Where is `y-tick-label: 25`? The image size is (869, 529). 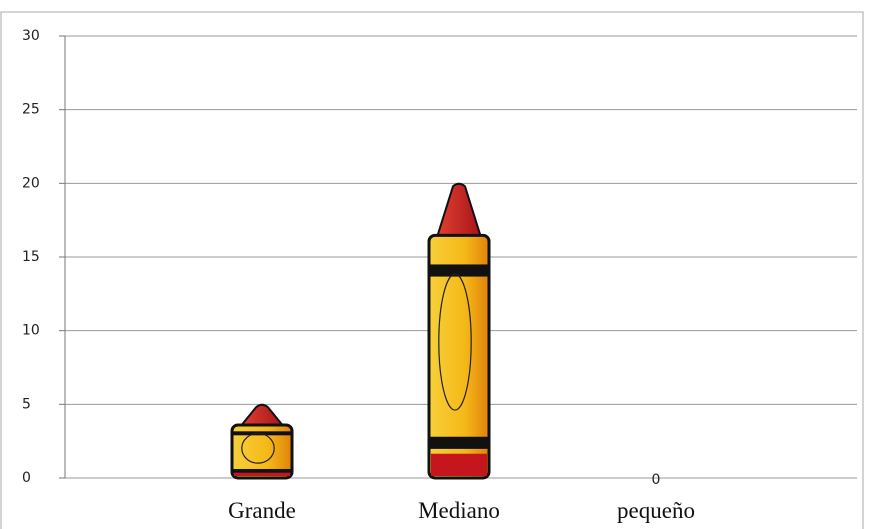 y-tick-label: 25 is located at coordinates (31, 110).